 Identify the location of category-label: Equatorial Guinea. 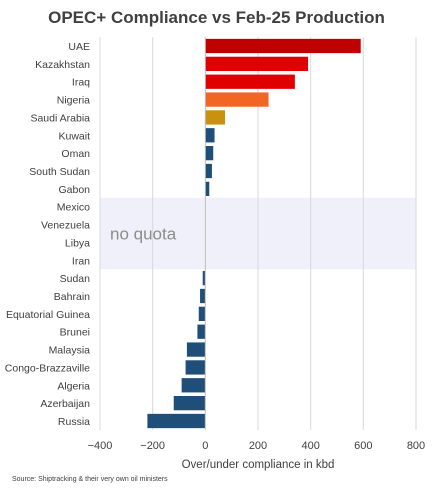
(48, 315).